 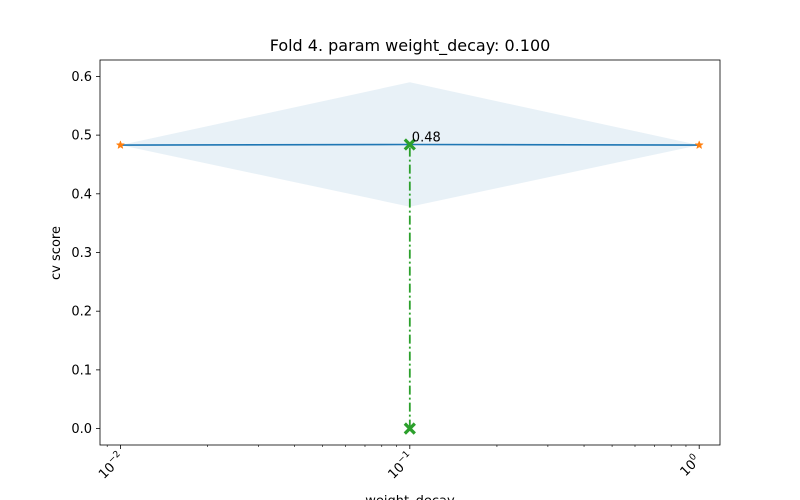 What do you see at coordinates (81, 370) in the screenshot?
I see `y-tick-label: 0.1` at bounding box center [81, 370].